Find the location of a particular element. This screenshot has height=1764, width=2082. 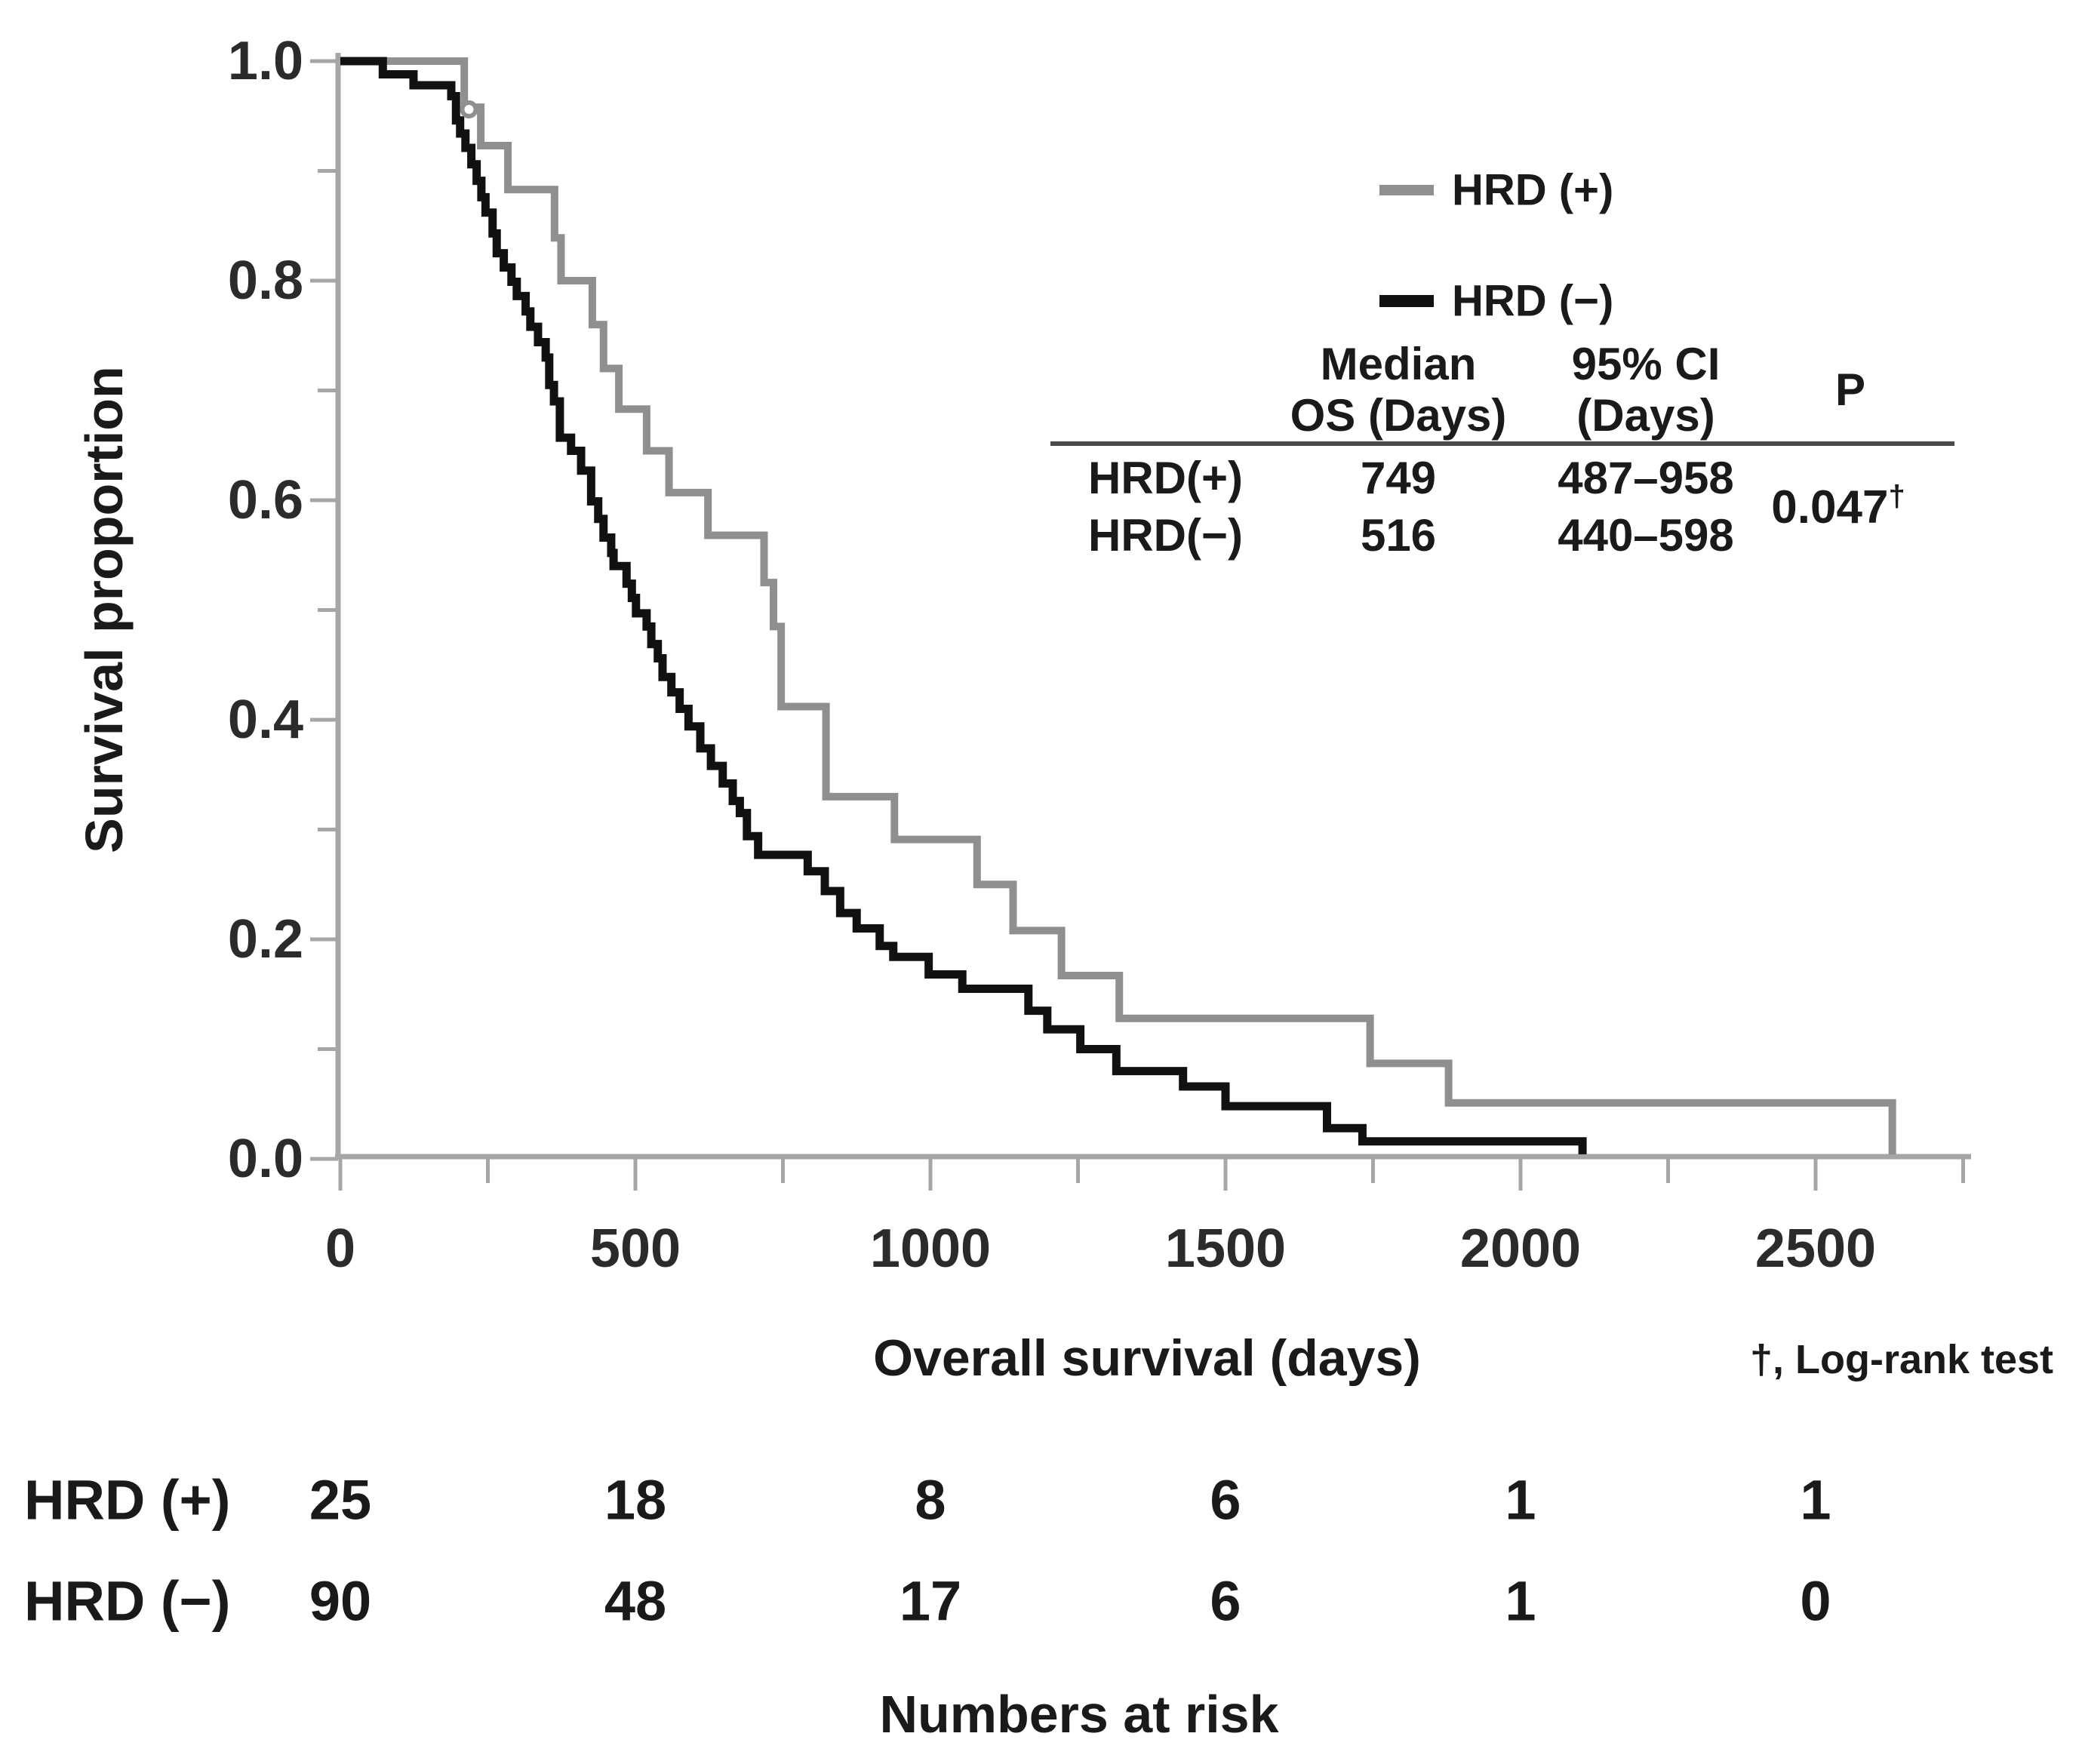

p-value-number: 0.047 is located at coordinates (1830, 507).